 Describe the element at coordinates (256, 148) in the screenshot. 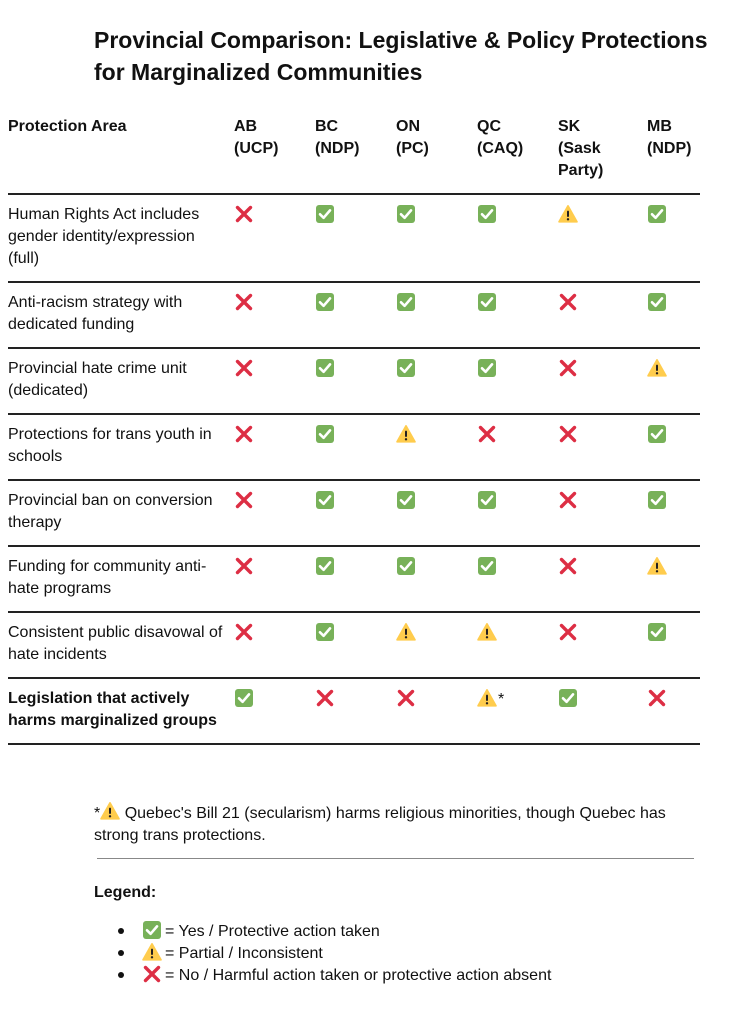

I see `province-party: (UCP)` at that location.